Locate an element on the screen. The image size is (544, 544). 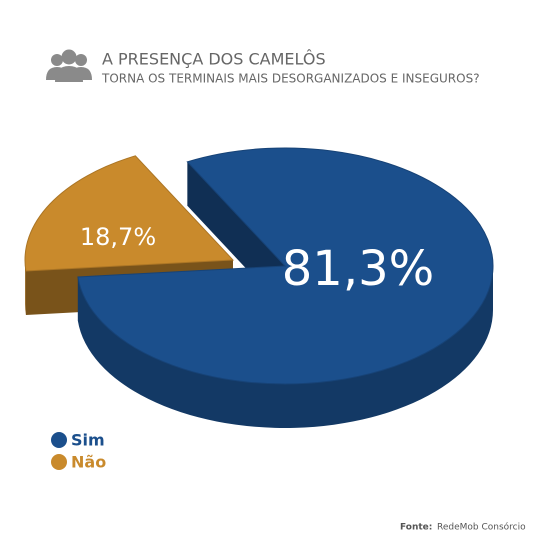
people-icon is located at coordinates (69, 65).